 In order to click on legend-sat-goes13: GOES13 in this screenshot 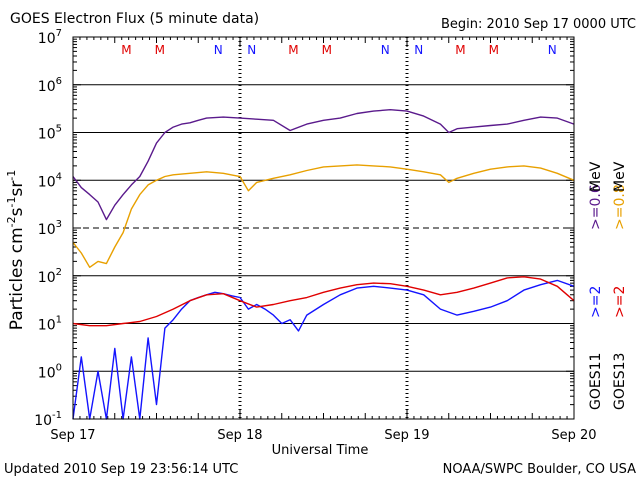, I will do `click(620, 381)`.